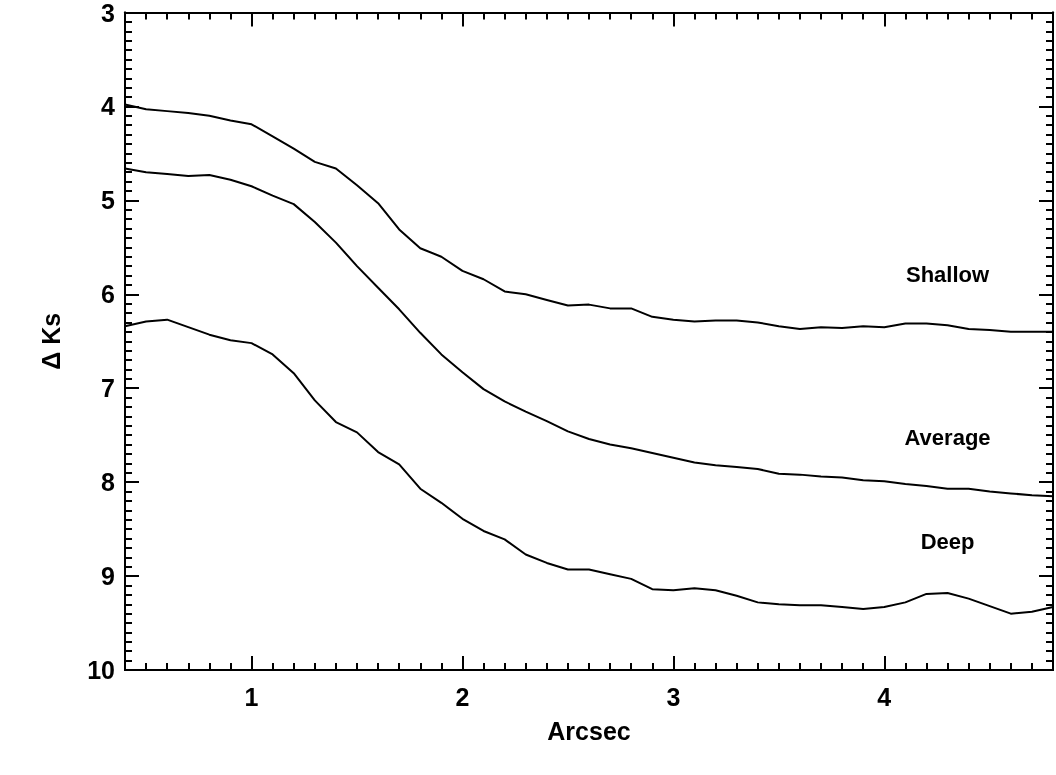 Image resolution: width=1056 pixels, height=775 pixels. Describe the element at coordinates (108, 106) in the screenshot. I see `y-tick-label: 4` at that location.